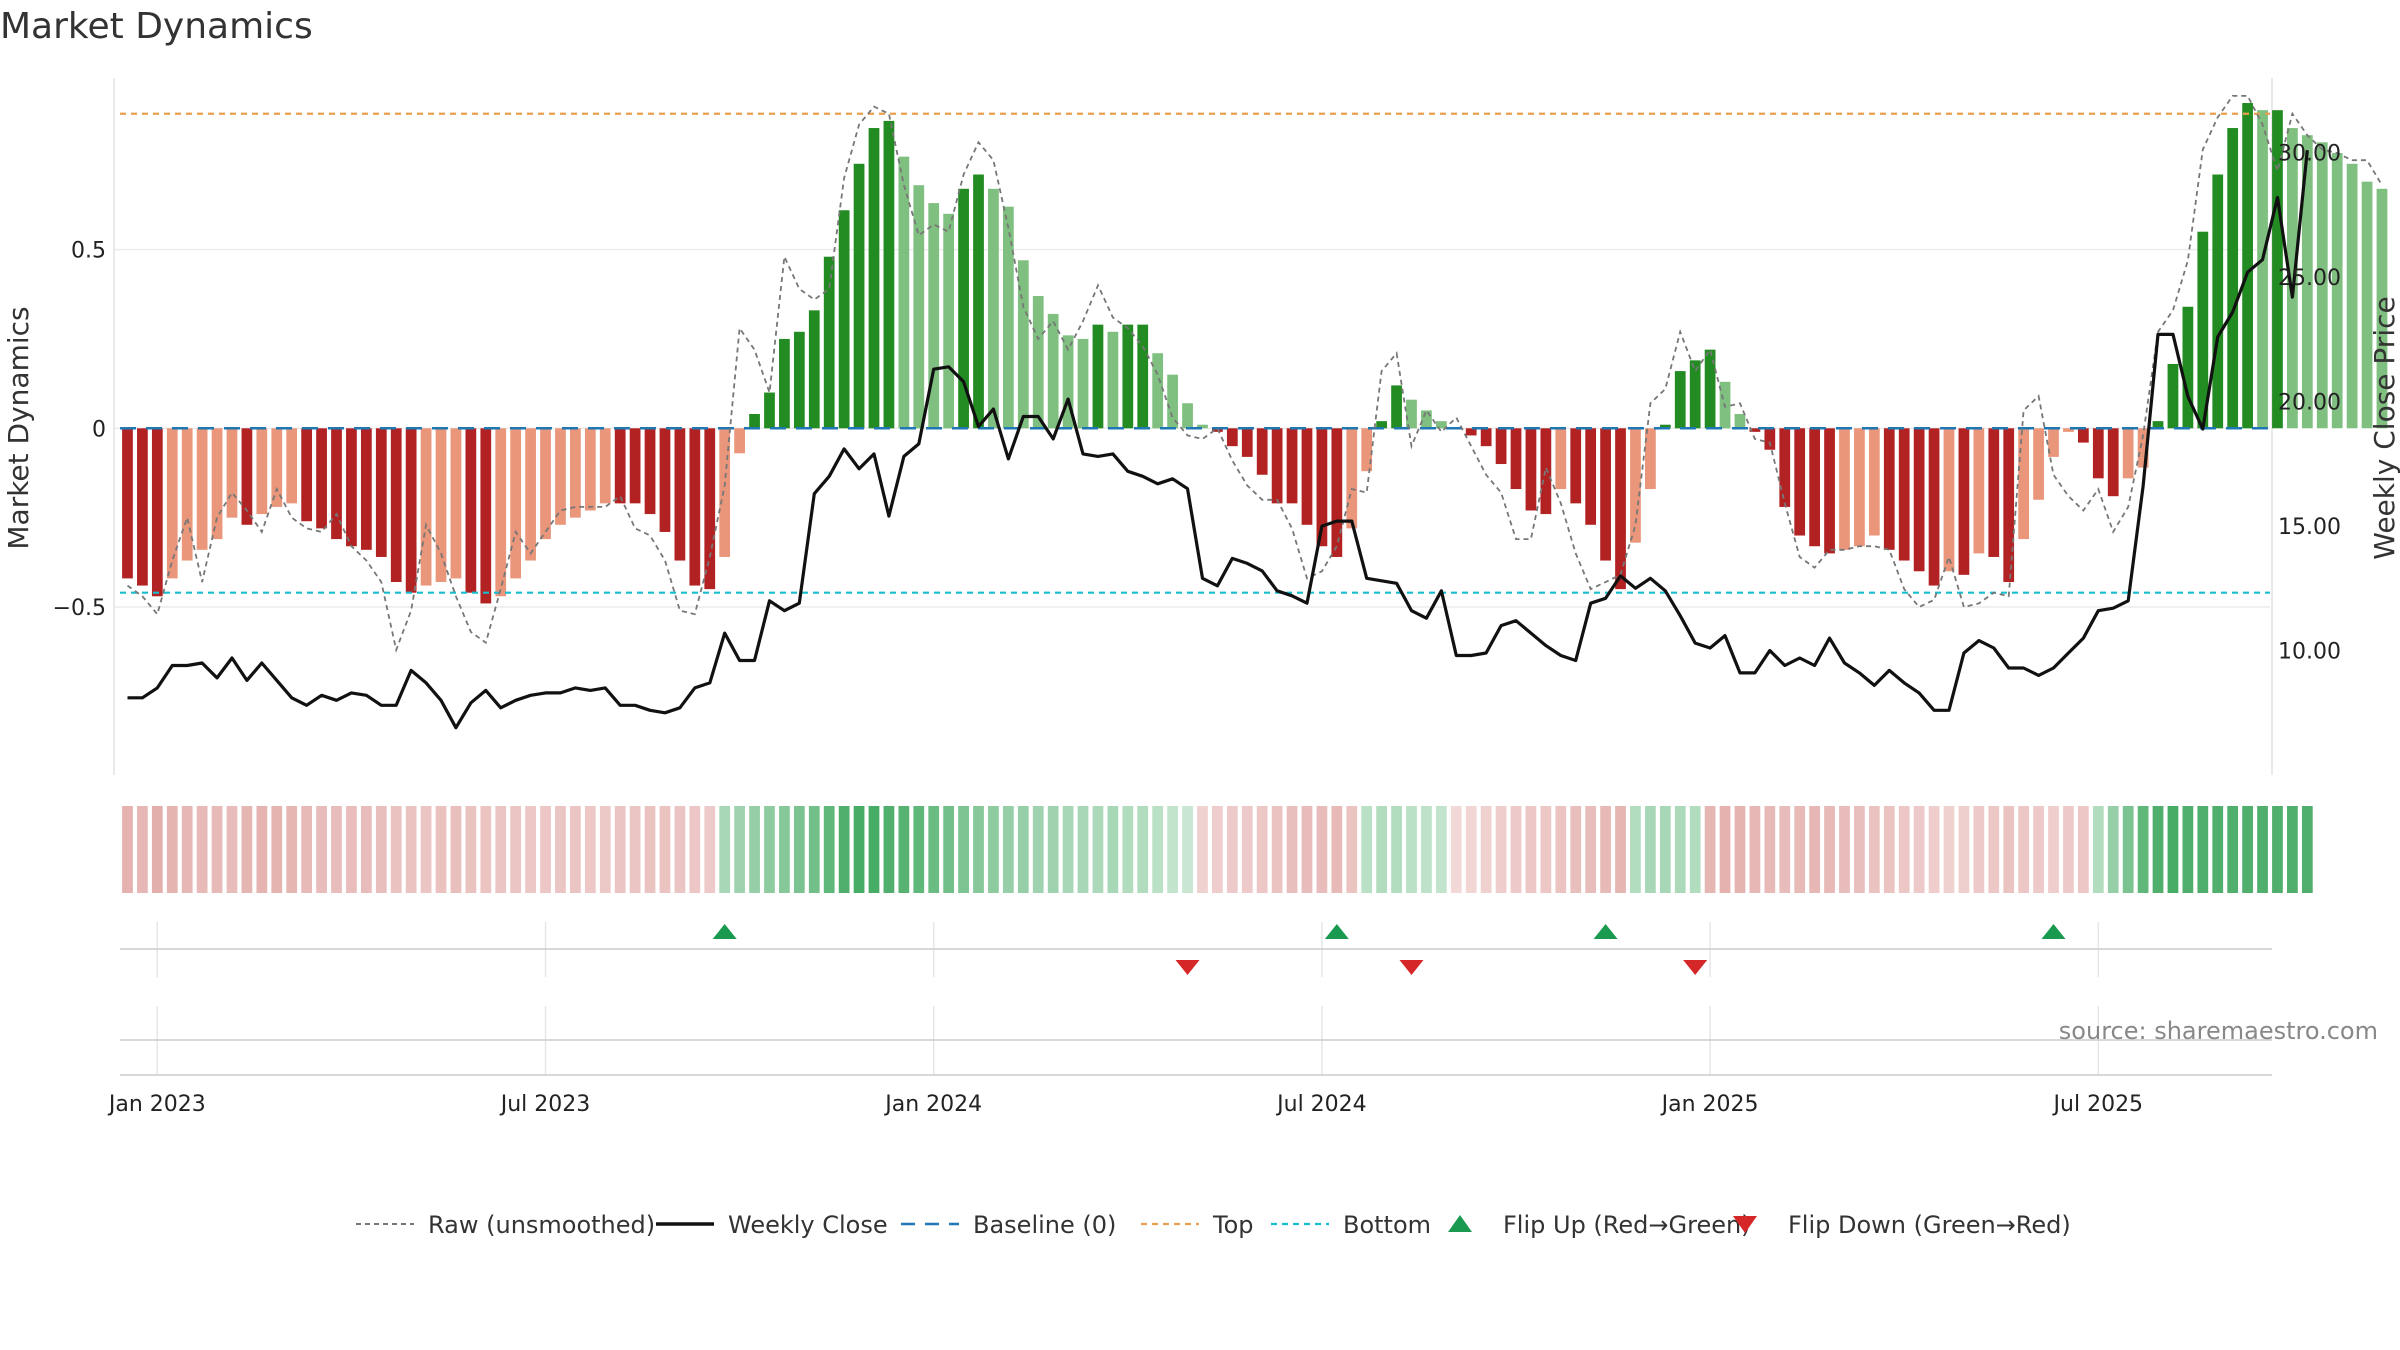  What do you see at coordinates (1902, 1225) in the screenshot?
I see `legend-item-flip_down: Flip Down (Green→Red)` at bounding box center [1902, 1225].